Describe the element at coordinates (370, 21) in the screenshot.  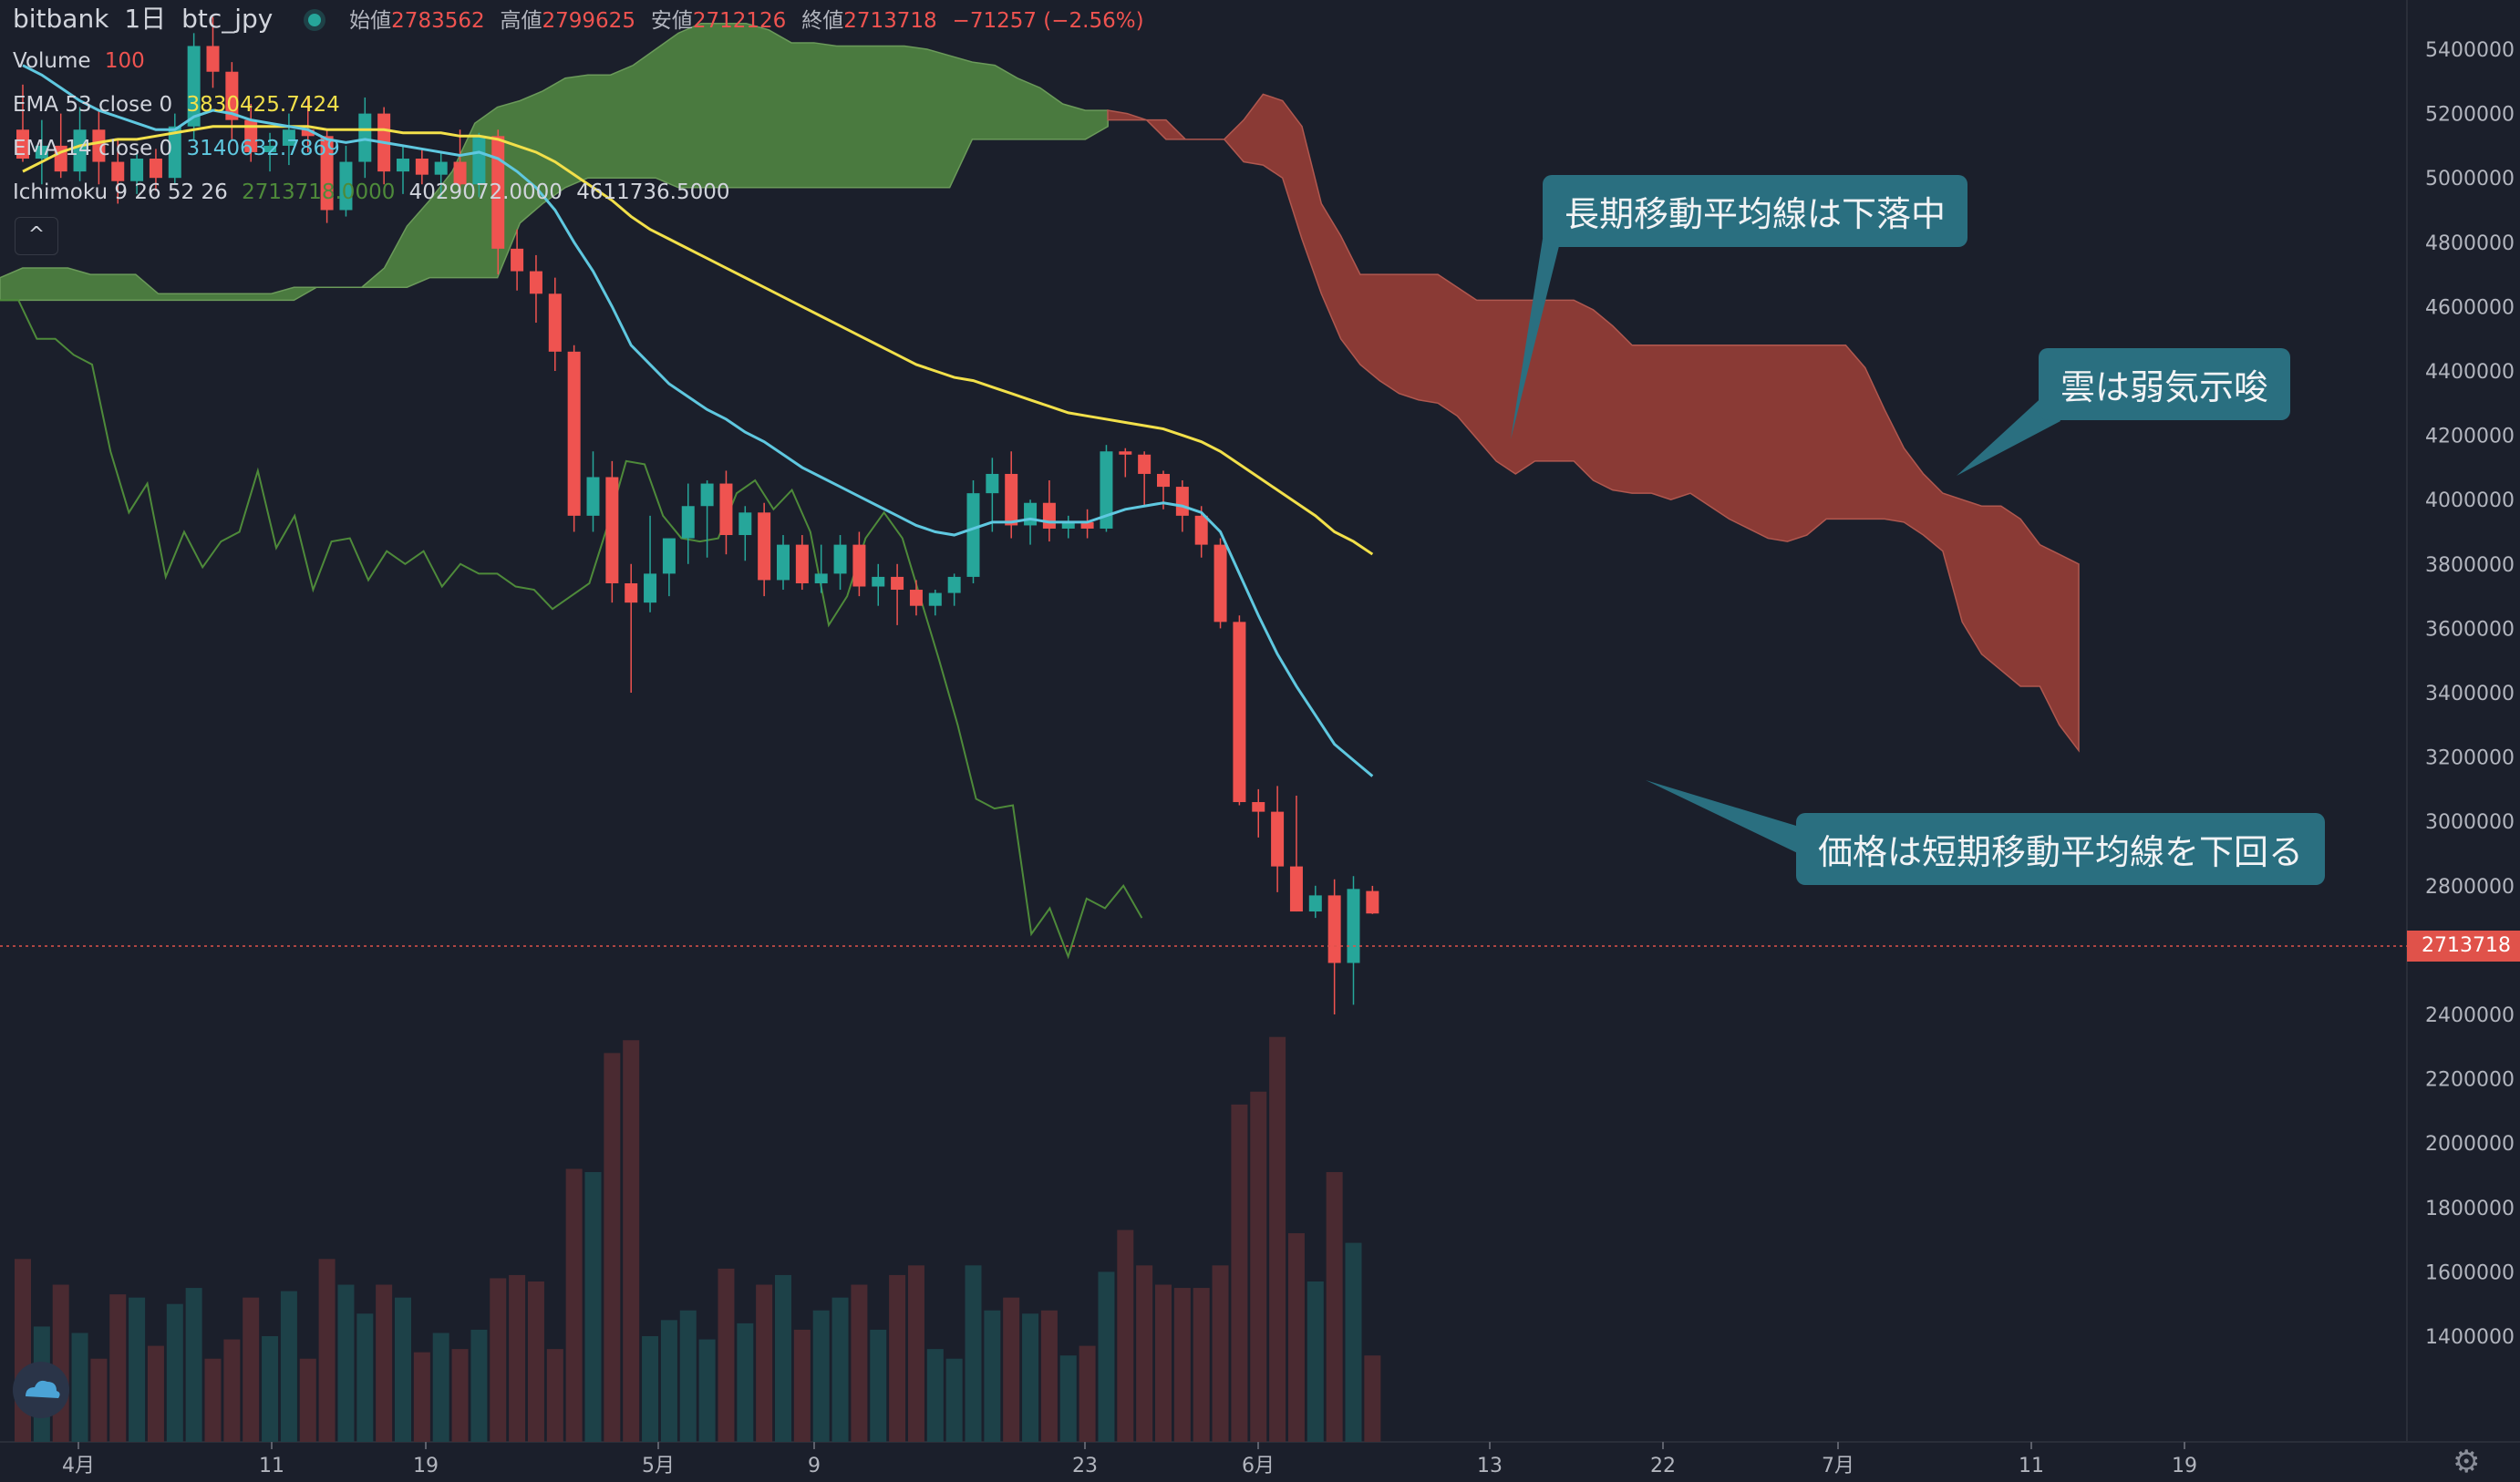
I see `open-label: 始値` at that location.